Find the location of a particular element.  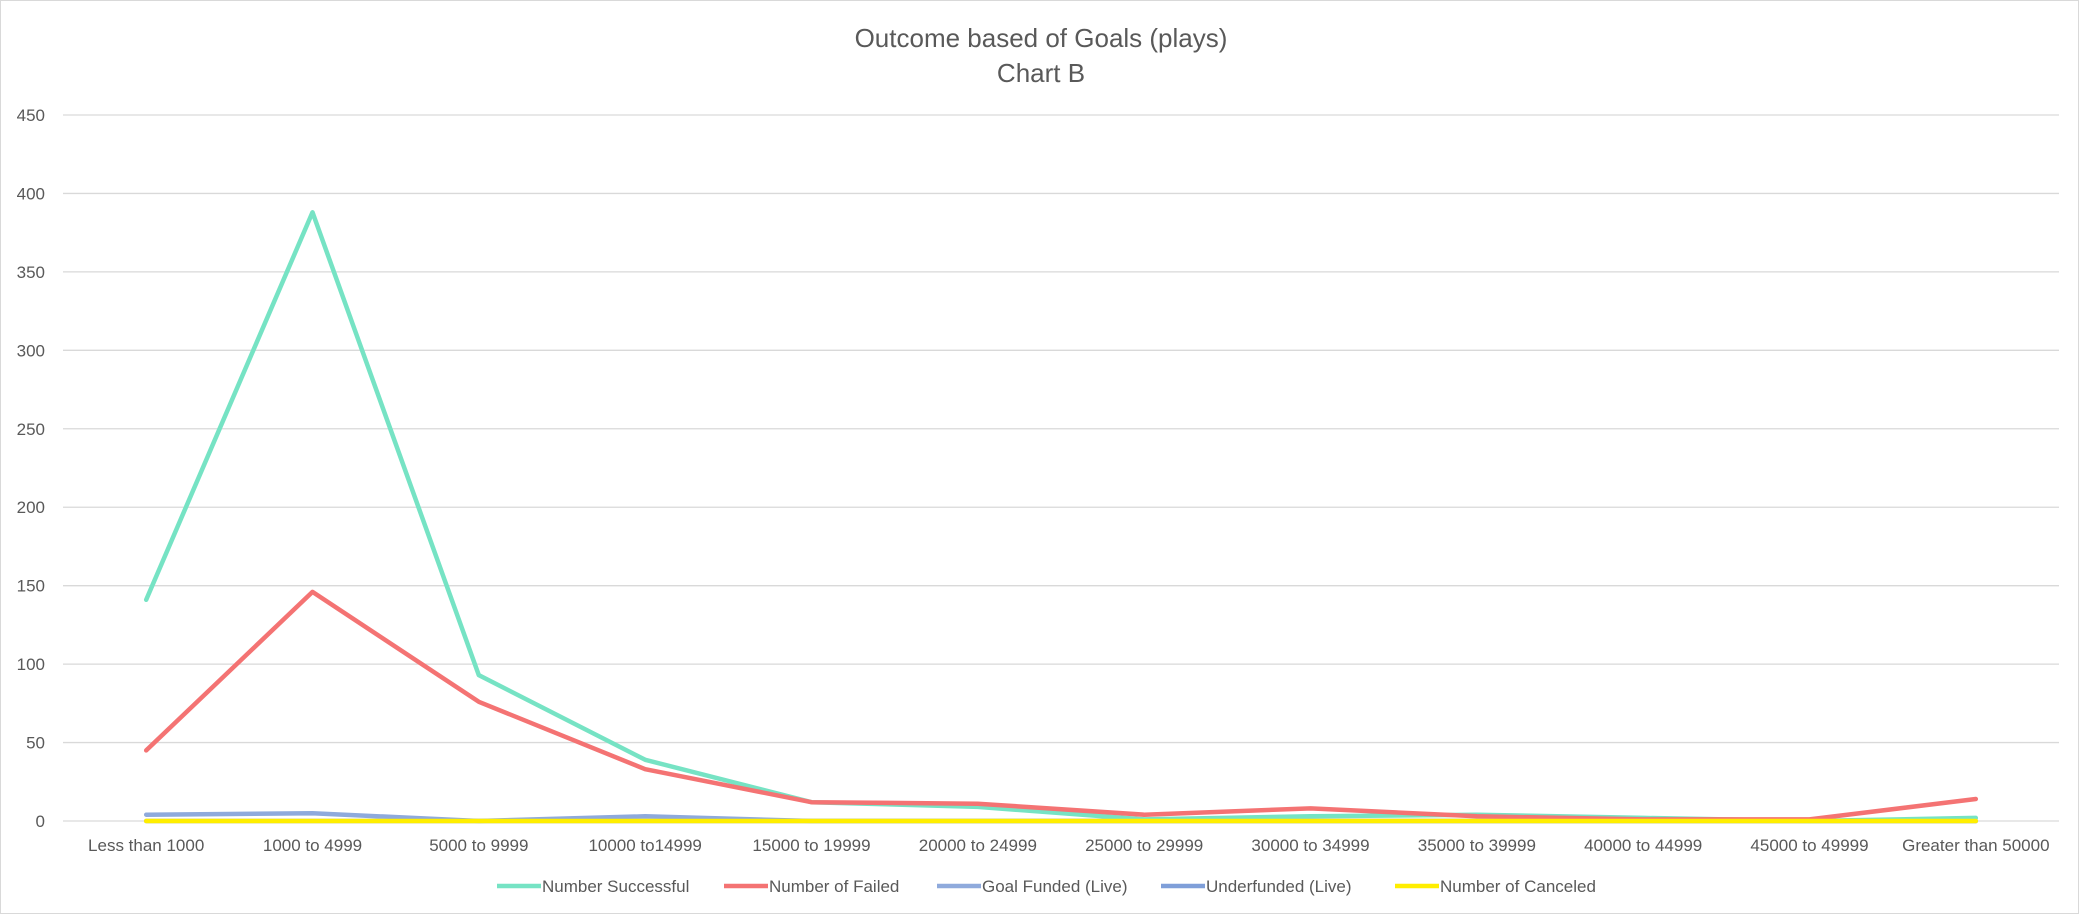

y-axis-ticks: 0 50 100 150 200 250 300 350 400 450 is located at coordinates (31, 468).